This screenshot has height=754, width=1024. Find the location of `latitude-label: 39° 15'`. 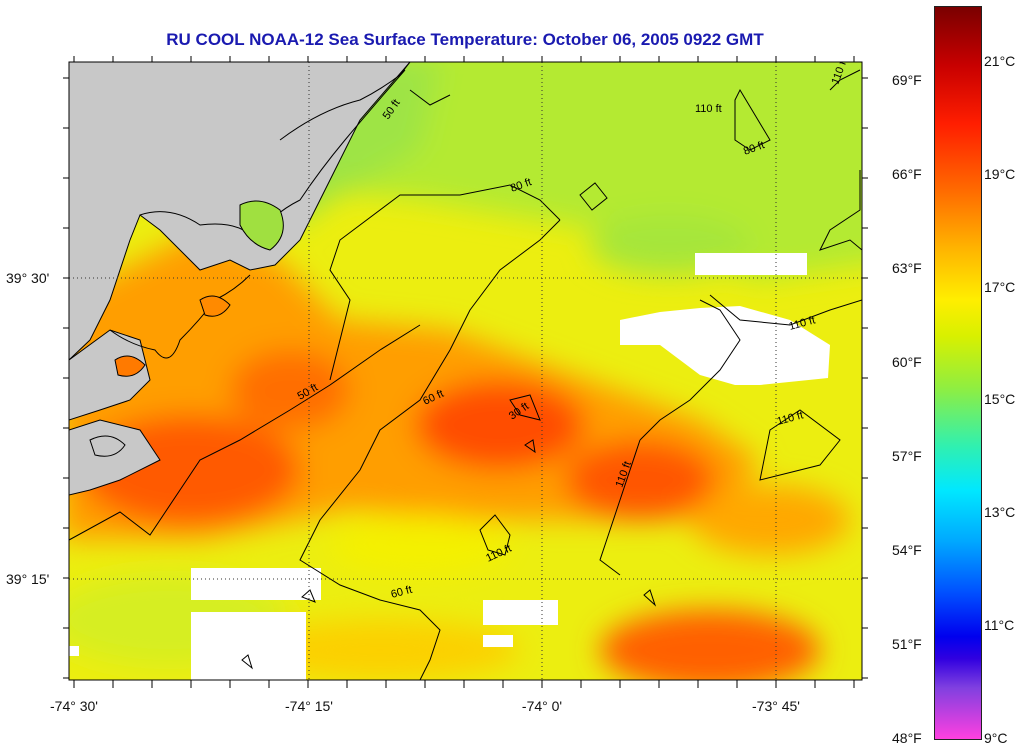

latitude-label: 39° 15' is located at coordinates (28, 579).